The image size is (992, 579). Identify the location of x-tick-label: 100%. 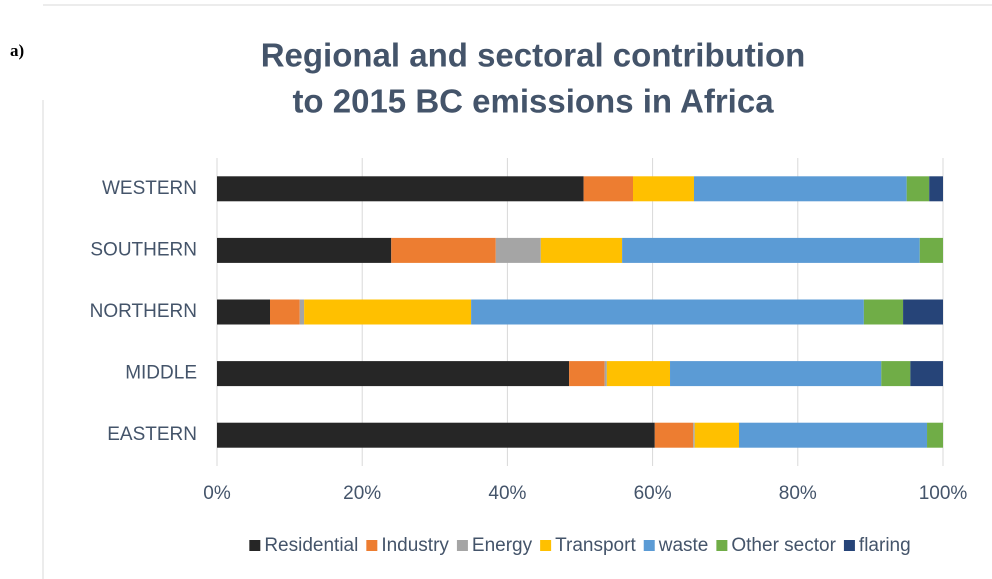
(943, 493).